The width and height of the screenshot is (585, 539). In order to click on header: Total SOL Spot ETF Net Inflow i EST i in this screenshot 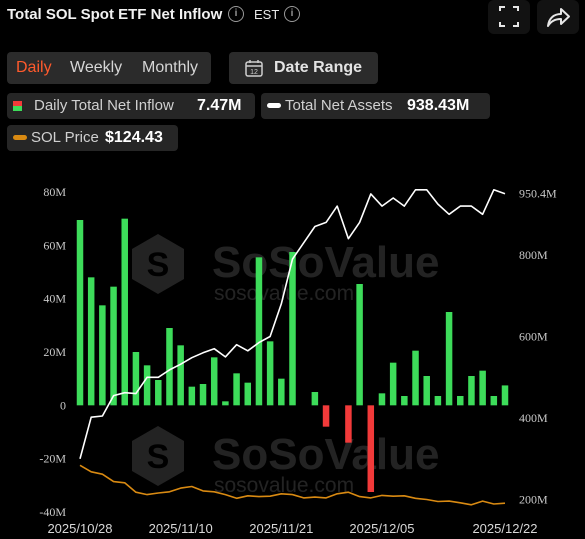, I will do `click(292, 20)`.